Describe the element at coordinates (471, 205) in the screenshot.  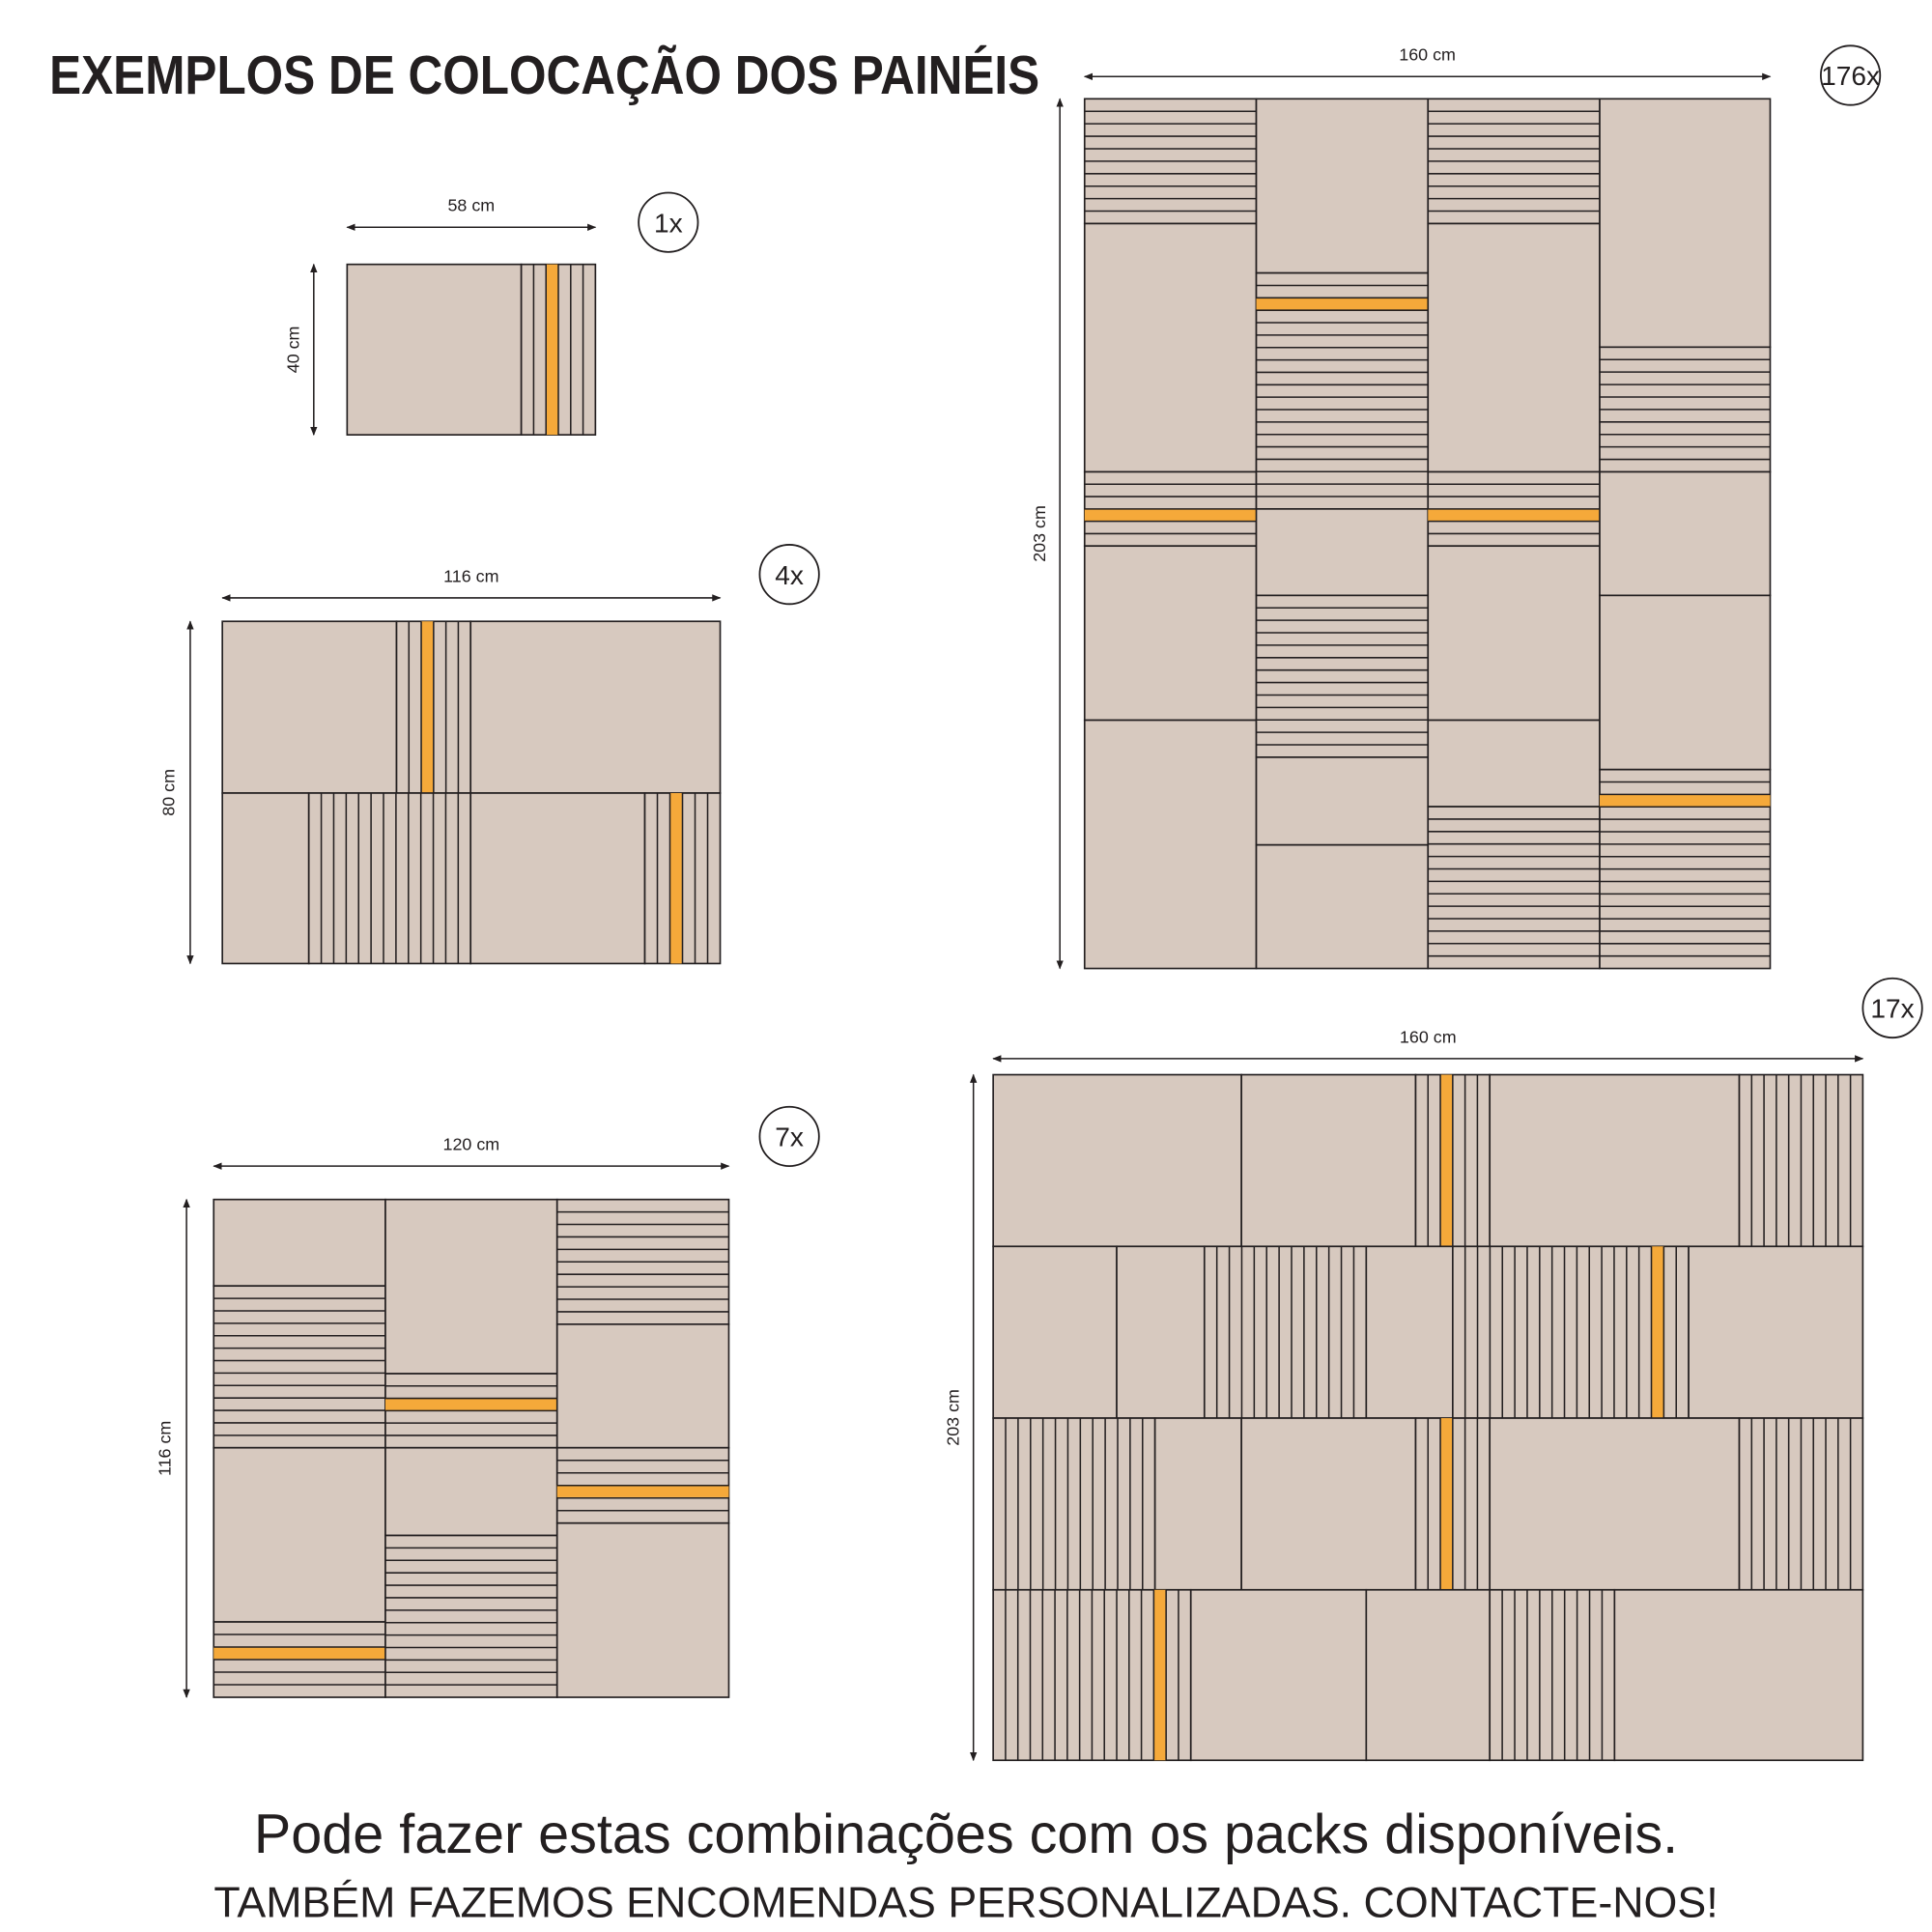
I see `width-label: 58 cm` at that location.